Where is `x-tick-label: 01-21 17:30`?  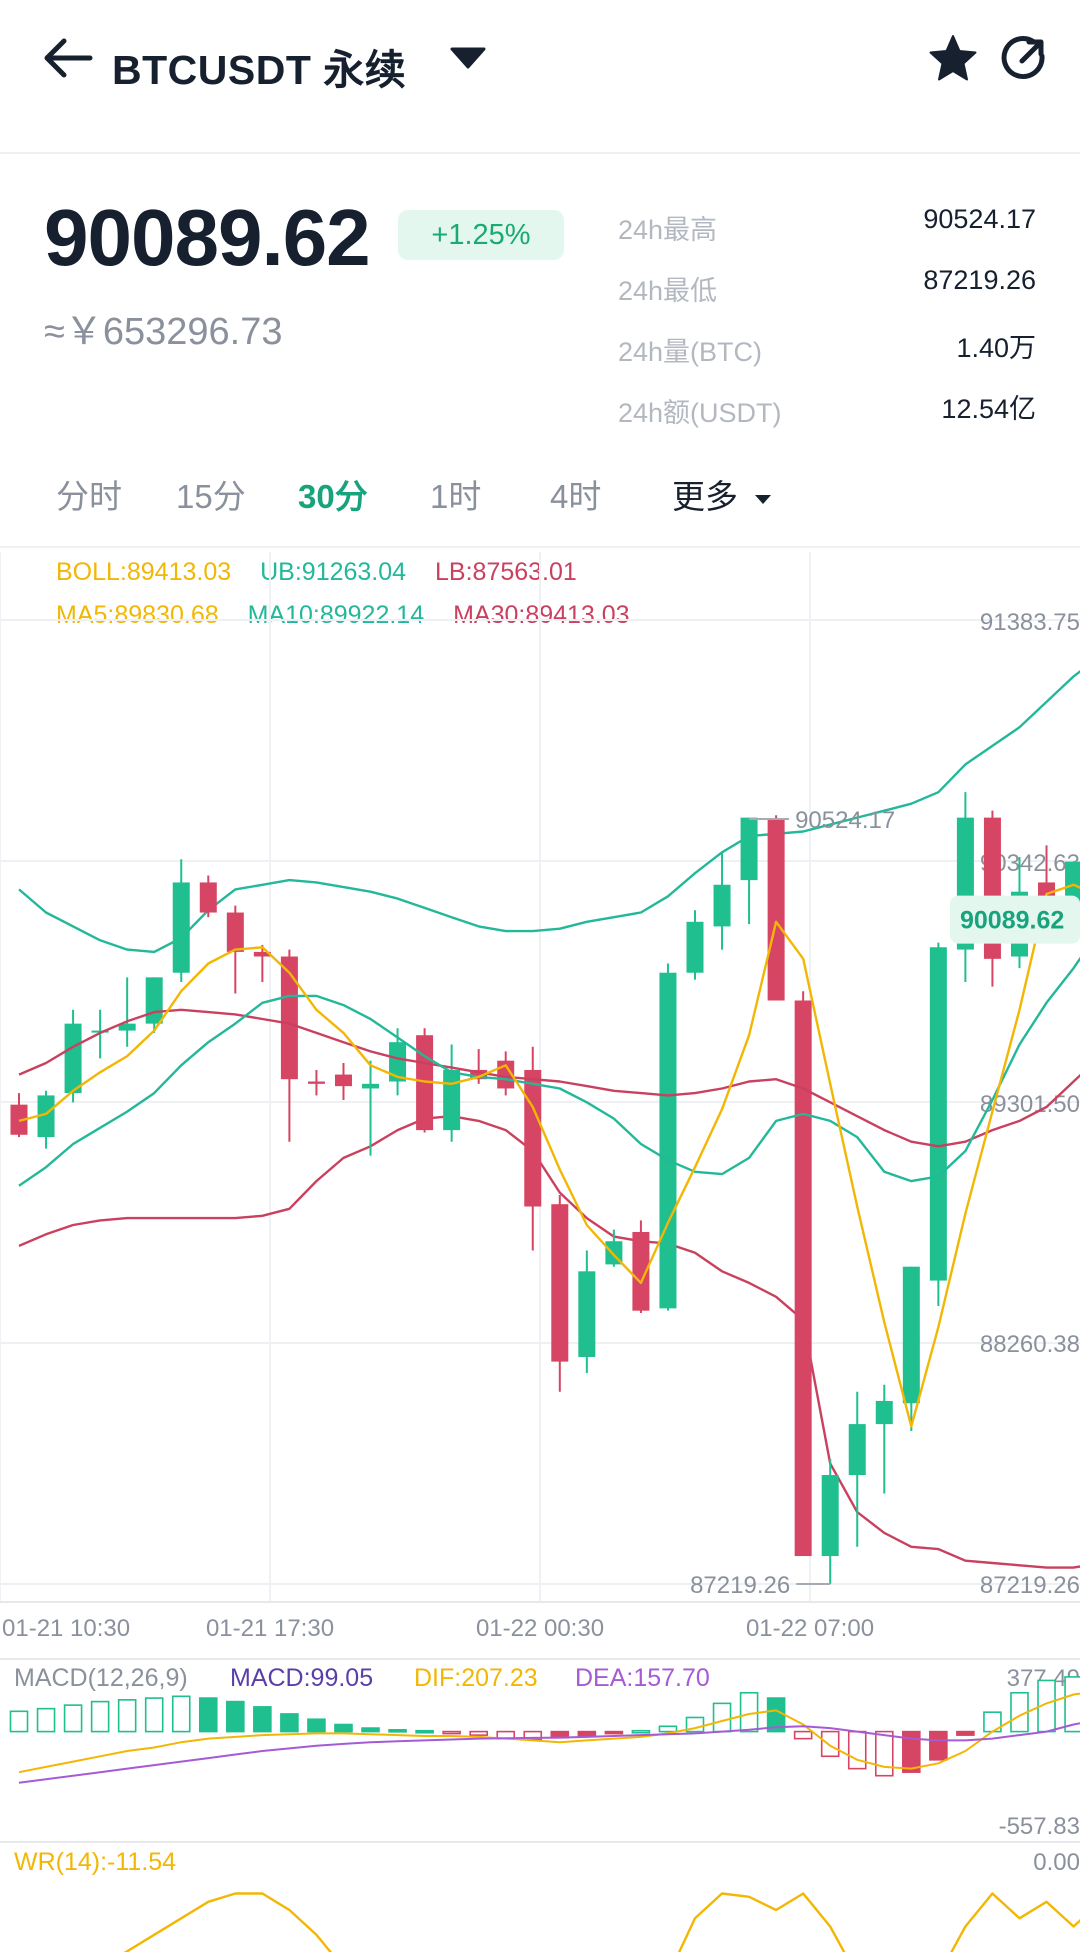 x-tick-label: 01-21 17:30 is located at coordinates (270, 1628).